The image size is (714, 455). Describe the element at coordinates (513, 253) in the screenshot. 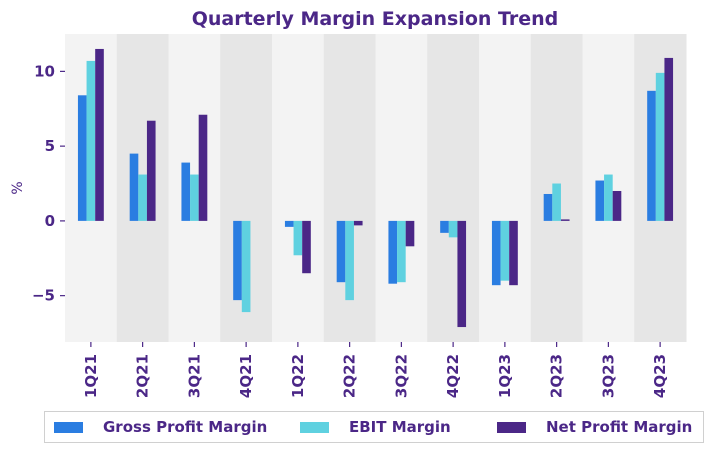

I see `bar-net-profit-margin-1Q23` at that location.